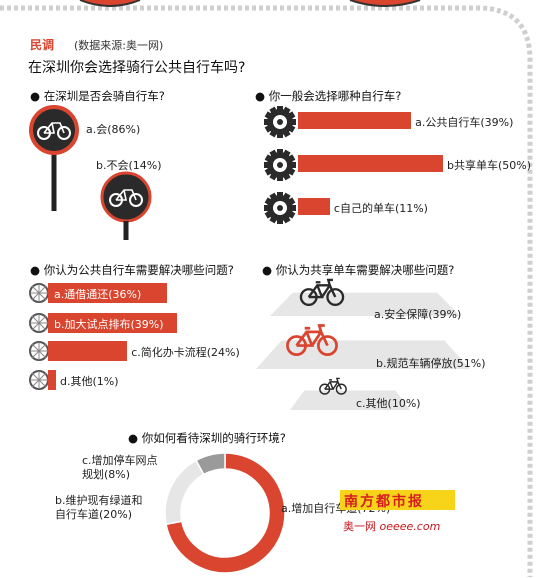  What do you see at coordinates (126, 205) in the screenshot?
I see `no-riding-sign-small-icon` at bounding box center [126, 205].